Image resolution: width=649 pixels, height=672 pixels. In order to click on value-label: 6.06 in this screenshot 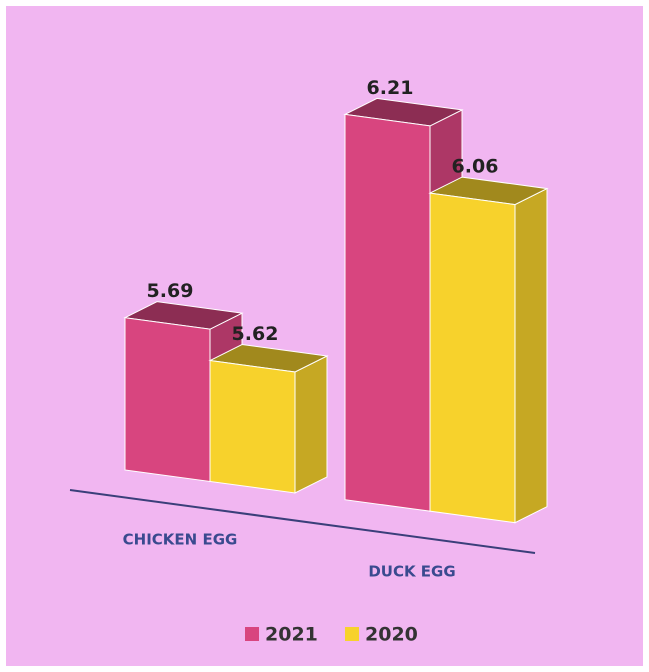, I will do `click(475, 167)`.